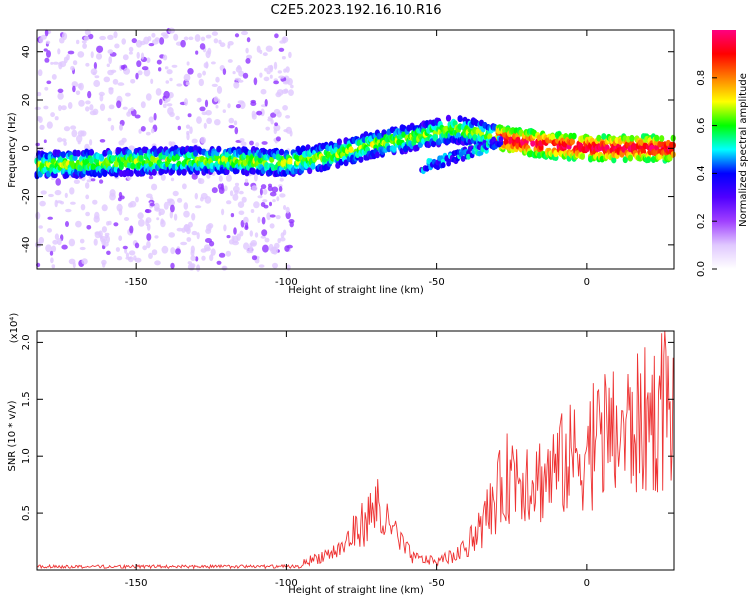 The height and width of the screenshot is (600, 750). What do you see at coordinates (286, 583) in the screenshot?
I see `x-tick-label: -100` at bounding box center [286, 583].